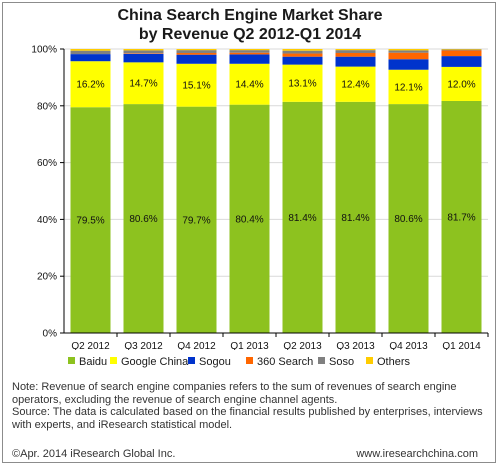  Describe the element at coordinates (93, 362) in the screenshot. I see `legend-label: Baidu` at that location.